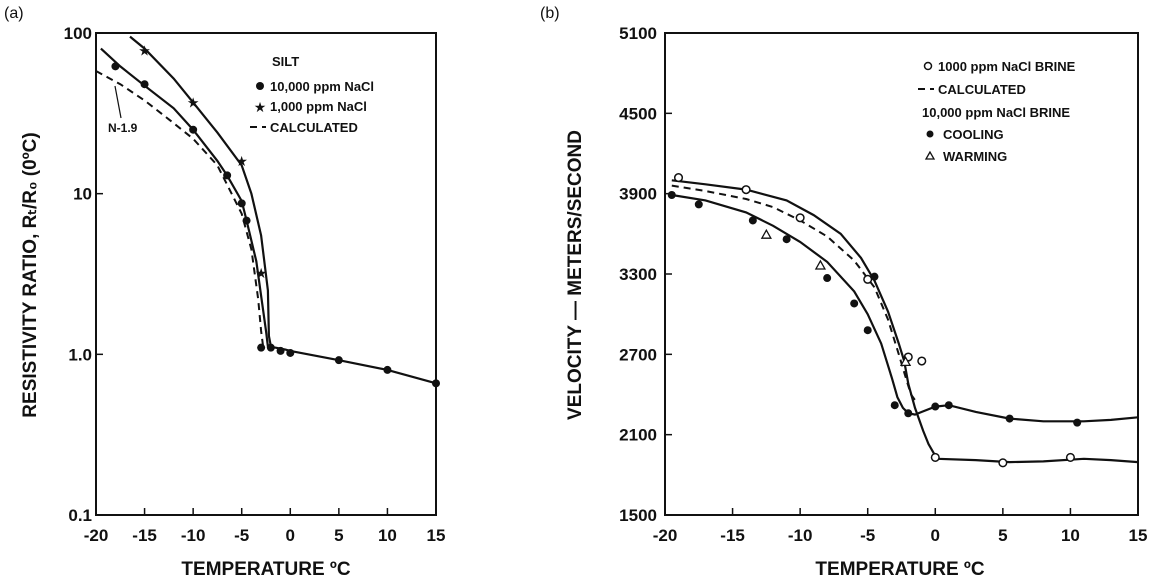 The height and width of the screenshot is (579, 1157). I want to click on panel-b-x-axis-label: TEMPERATURE ºC, so click(899, 569).